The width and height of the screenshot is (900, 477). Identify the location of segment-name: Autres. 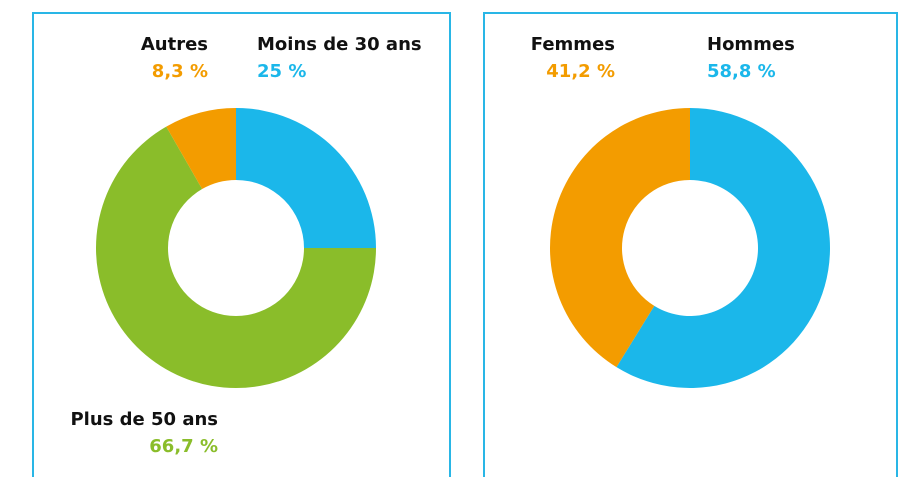
(174, 44).